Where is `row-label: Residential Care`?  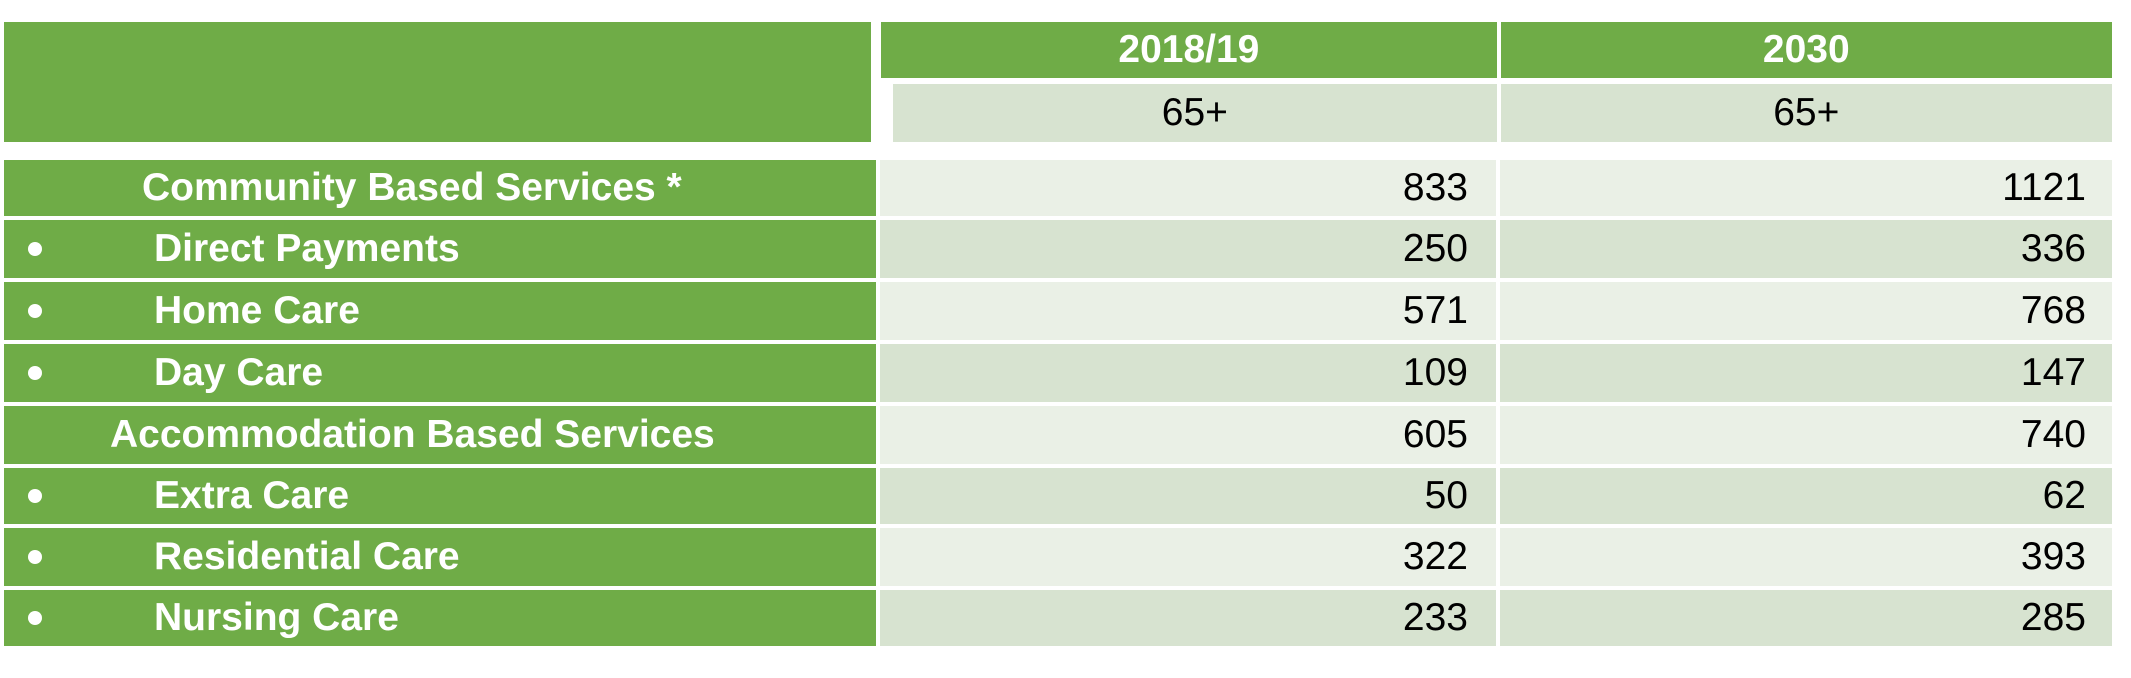 row-label: Residential Care is located at coordinates (440, 557).